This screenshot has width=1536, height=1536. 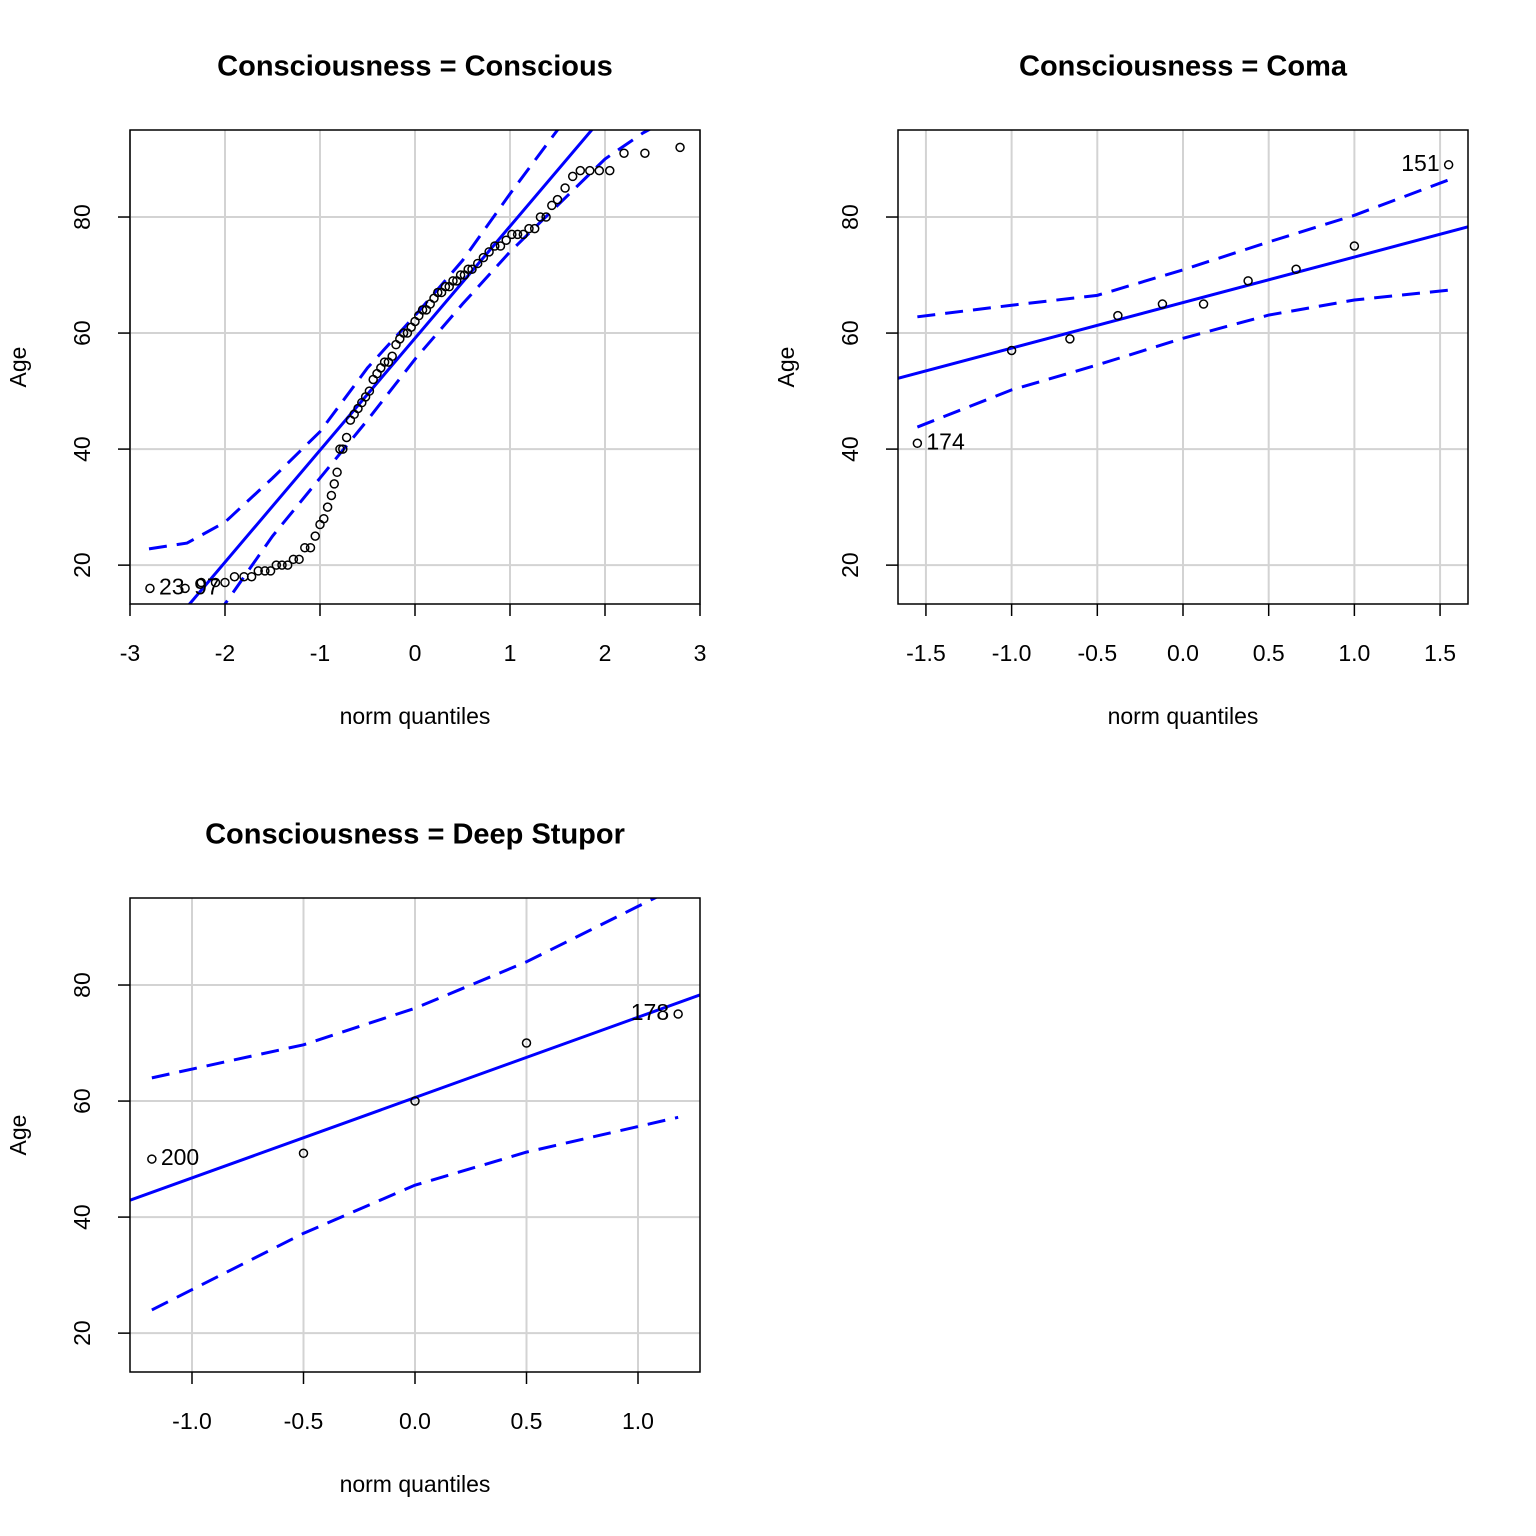 I want to click on chart-title: Consciousness = Deep Stupor, so click(x=415, y=835).